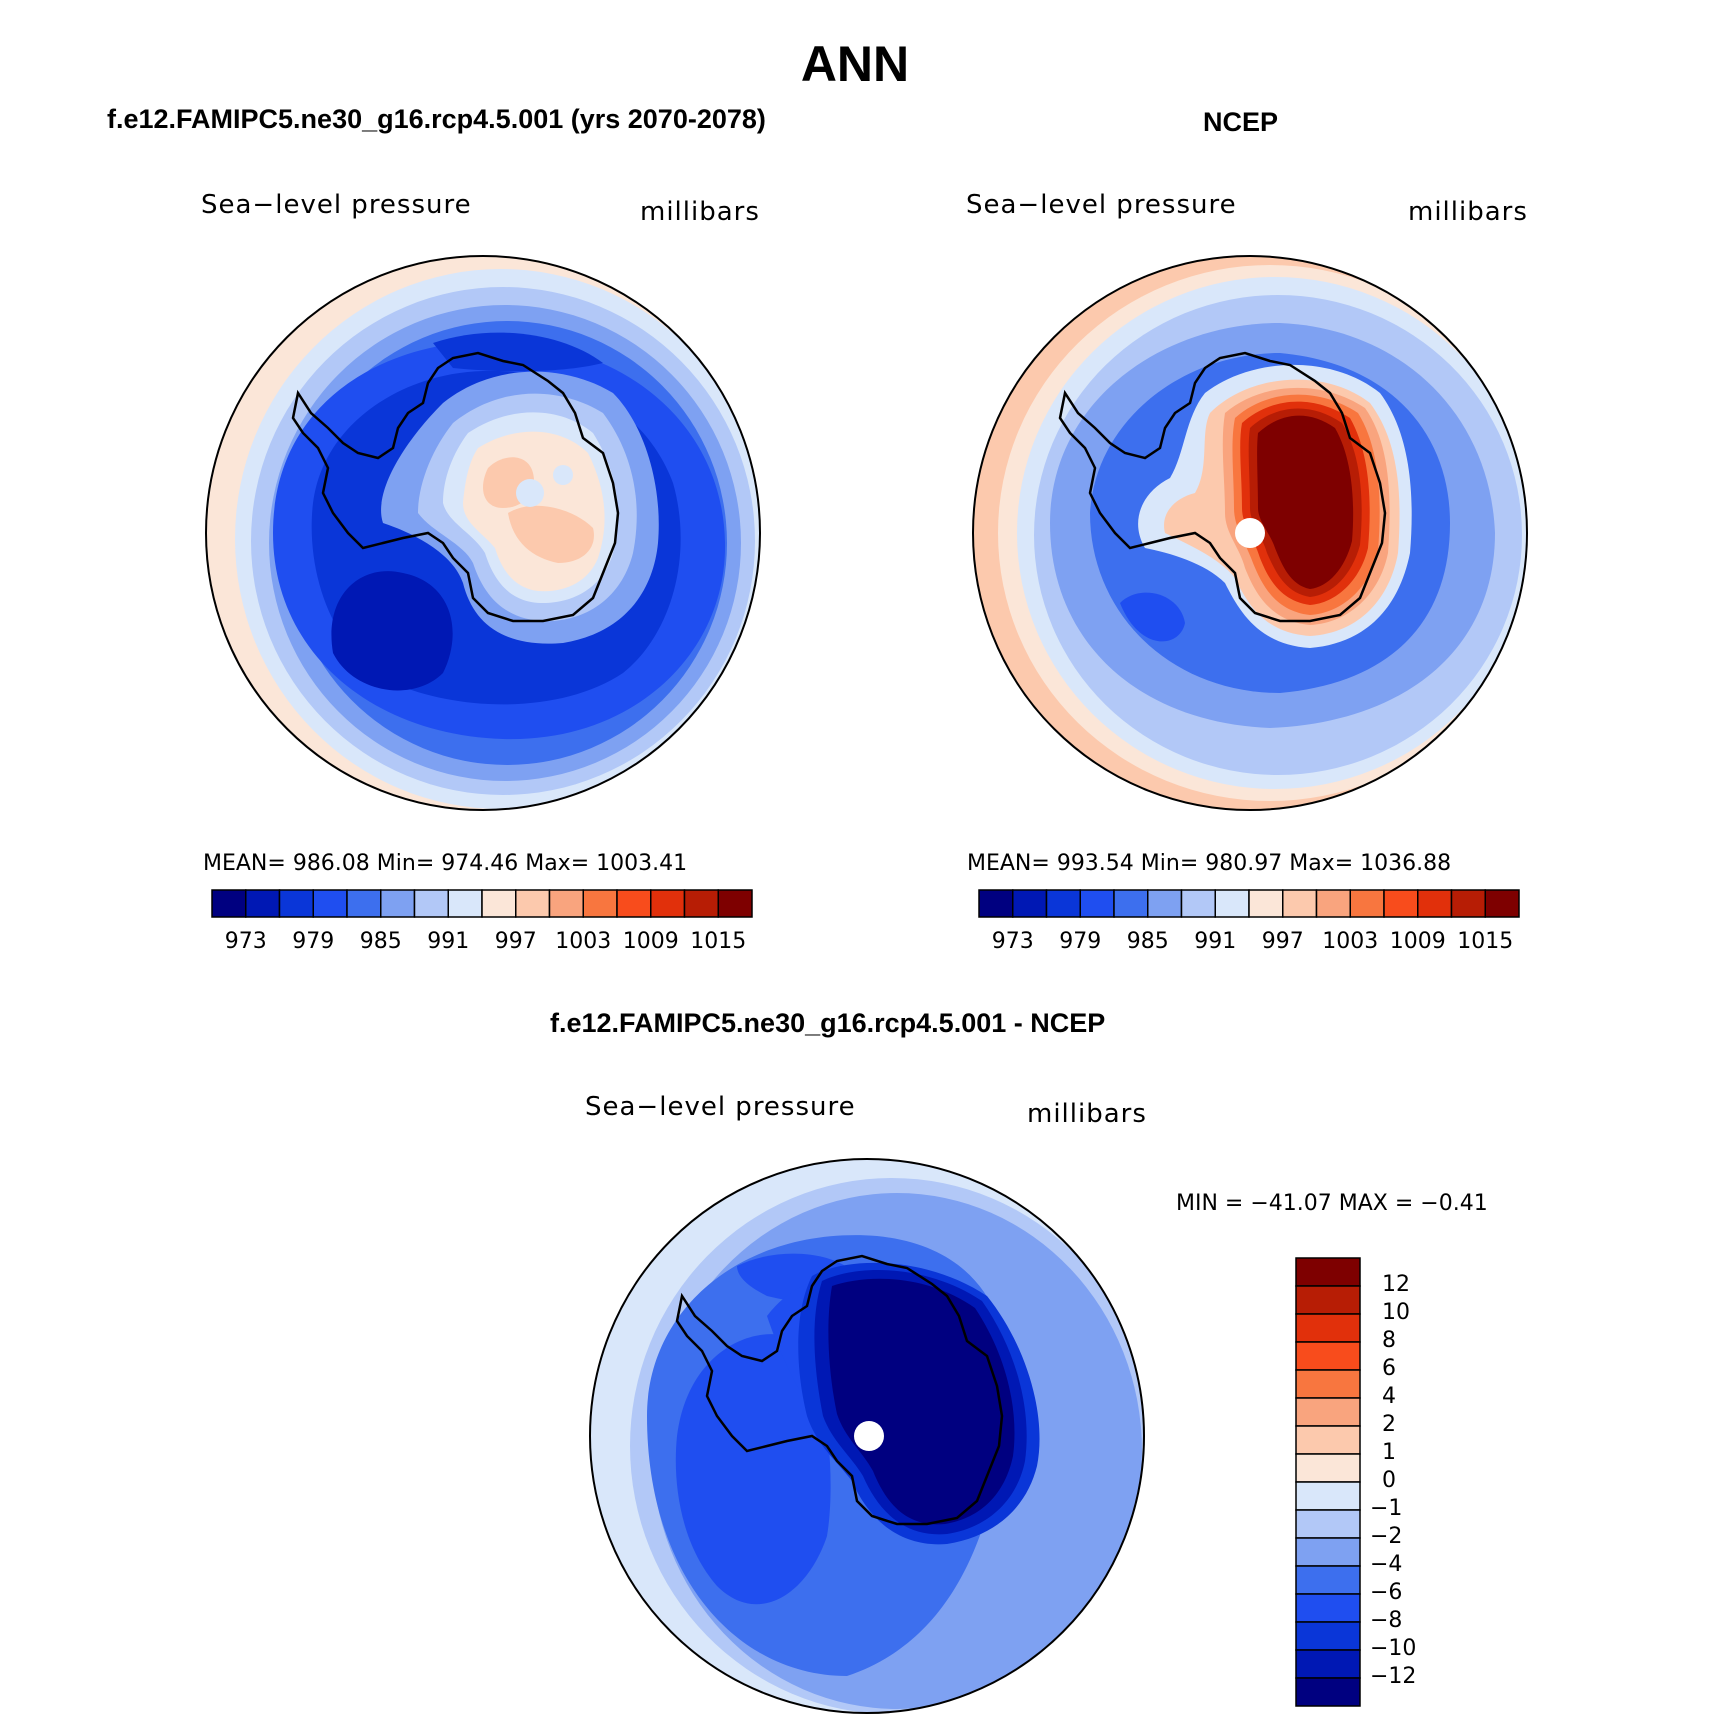  I want to click on panel1-polar-map, so click(483, 533).